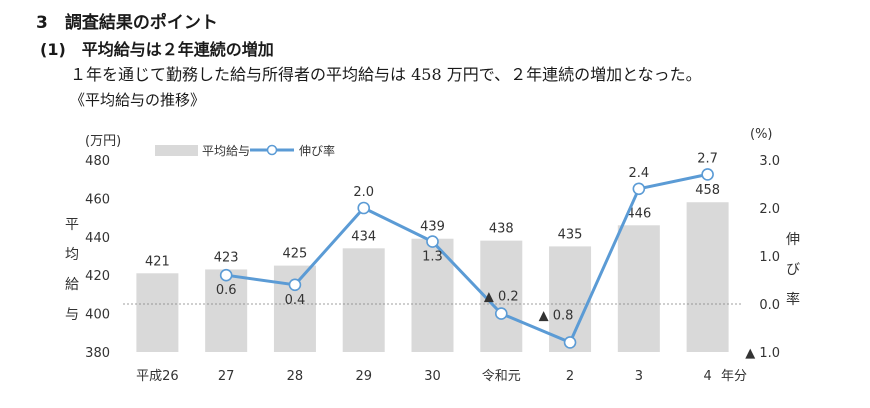  What do you see at coordinates (769, 209) in the screenshot?
I see `right-axis-tick: 2.0` at bounding box center [769, 209].